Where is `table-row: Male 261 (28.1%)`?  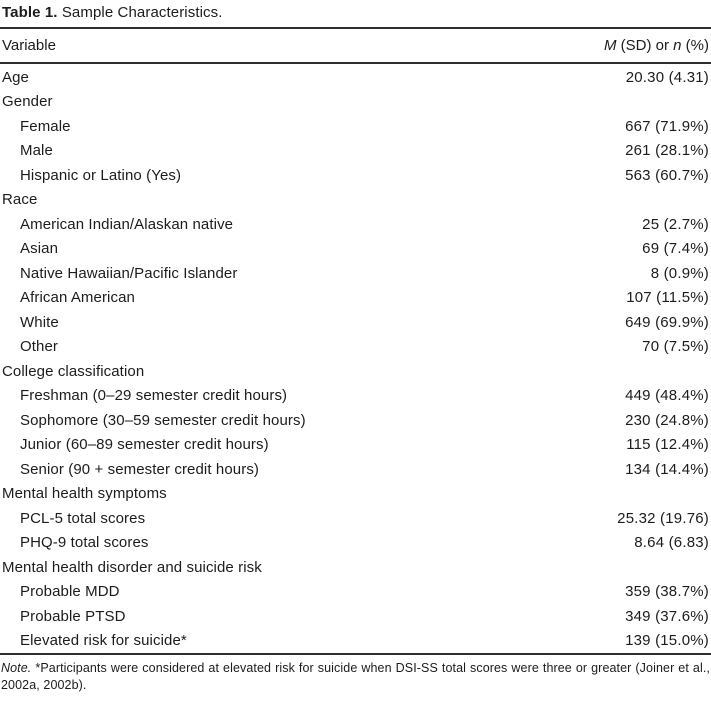 table-row: Male 261 (28.1%) is located at coordinates (355, 151).